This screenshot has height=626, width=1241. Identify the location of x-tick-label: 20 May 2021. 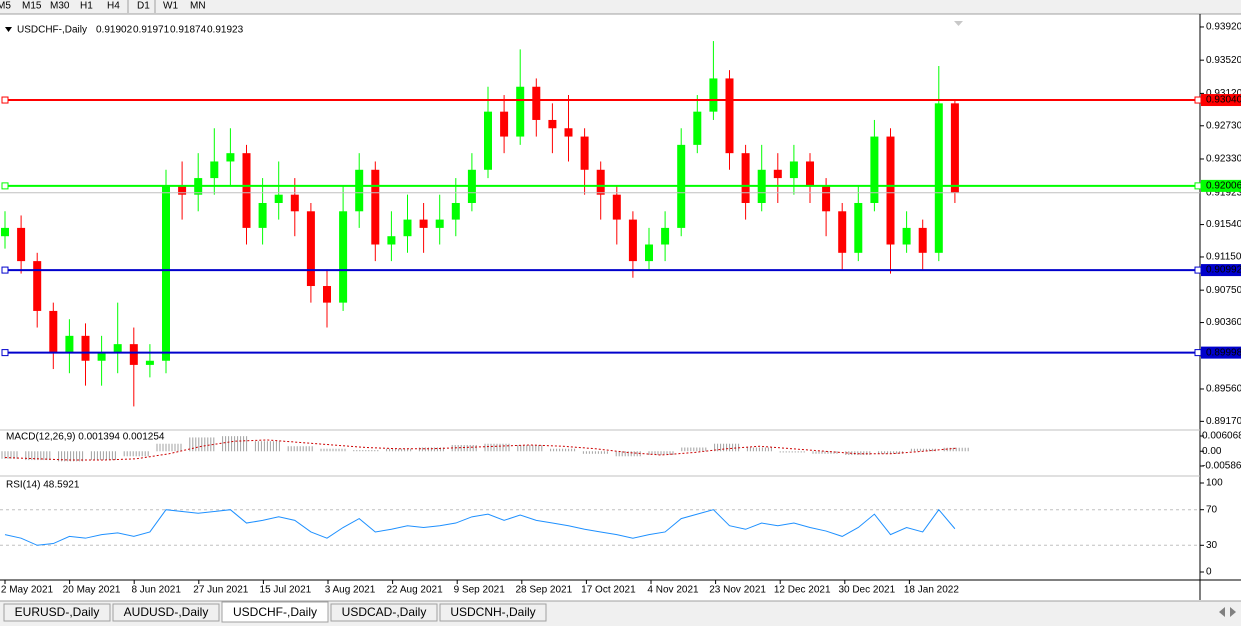
(92, 590).